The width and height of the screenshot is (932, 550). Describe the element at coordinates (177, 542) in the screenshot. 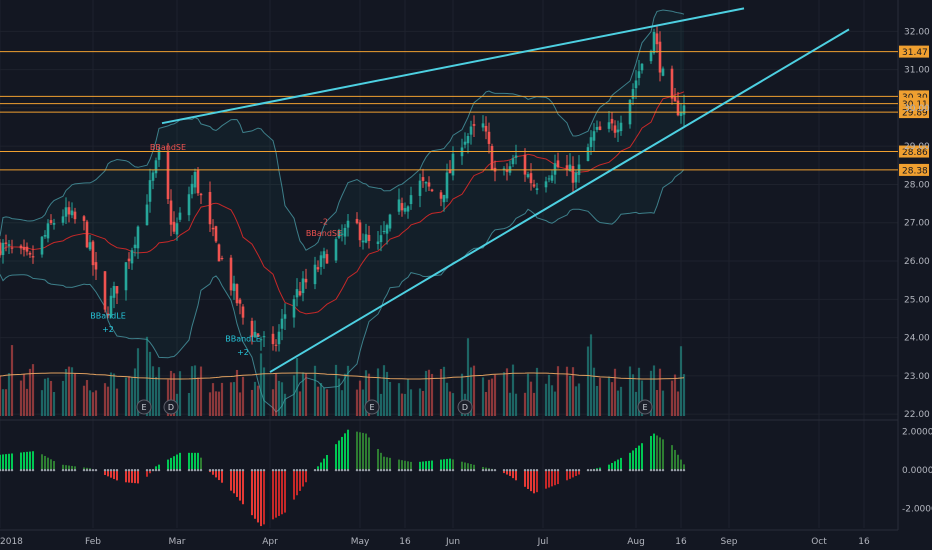

I see `time-tick-label: Mar` at that location.